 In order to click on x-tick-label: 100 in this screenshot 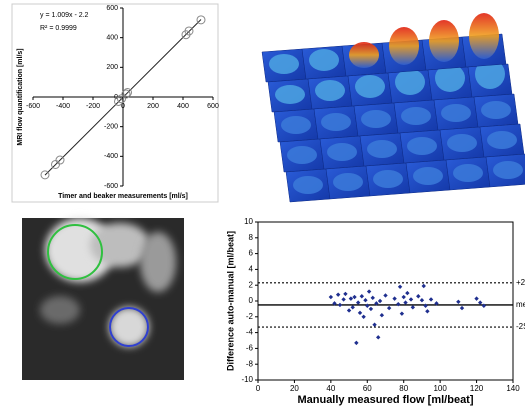, I will do `click(440, 388)`.